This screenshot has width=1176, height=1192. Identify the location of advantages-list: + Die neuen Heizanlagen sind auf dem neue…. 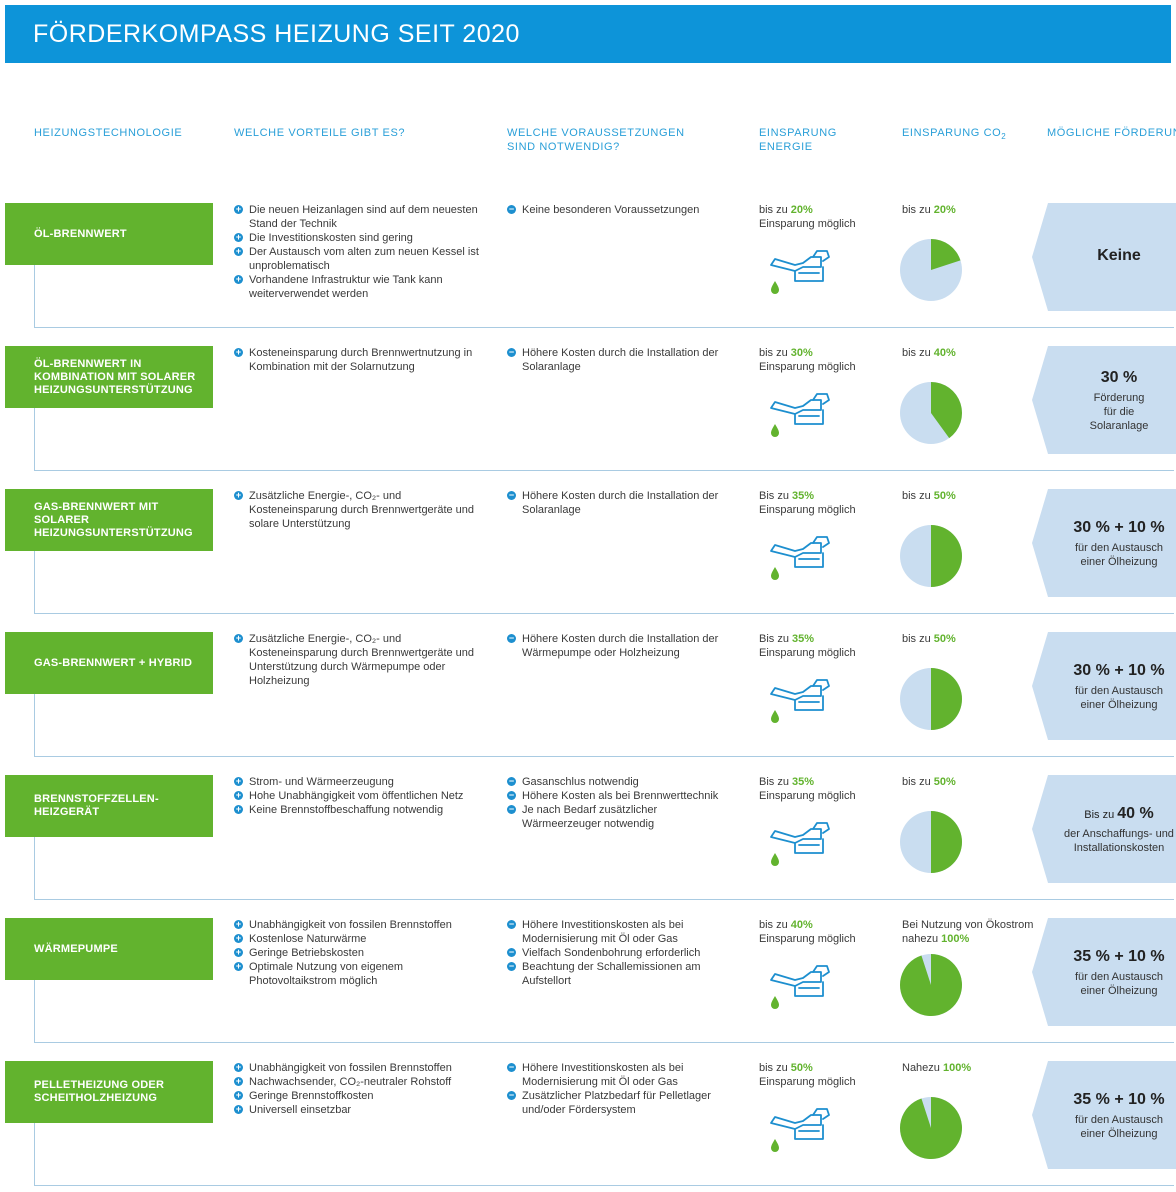
(359, 252).